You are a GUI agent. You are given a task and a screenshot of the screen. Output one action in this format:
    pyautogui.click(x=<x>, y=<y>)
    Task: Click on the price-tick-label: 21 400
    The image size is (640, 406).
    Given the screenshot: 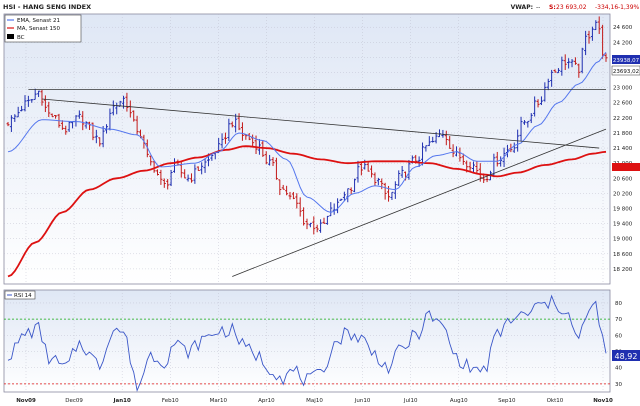 What is the action you would take?
    pyautogui.click(x=623, y=149)
    